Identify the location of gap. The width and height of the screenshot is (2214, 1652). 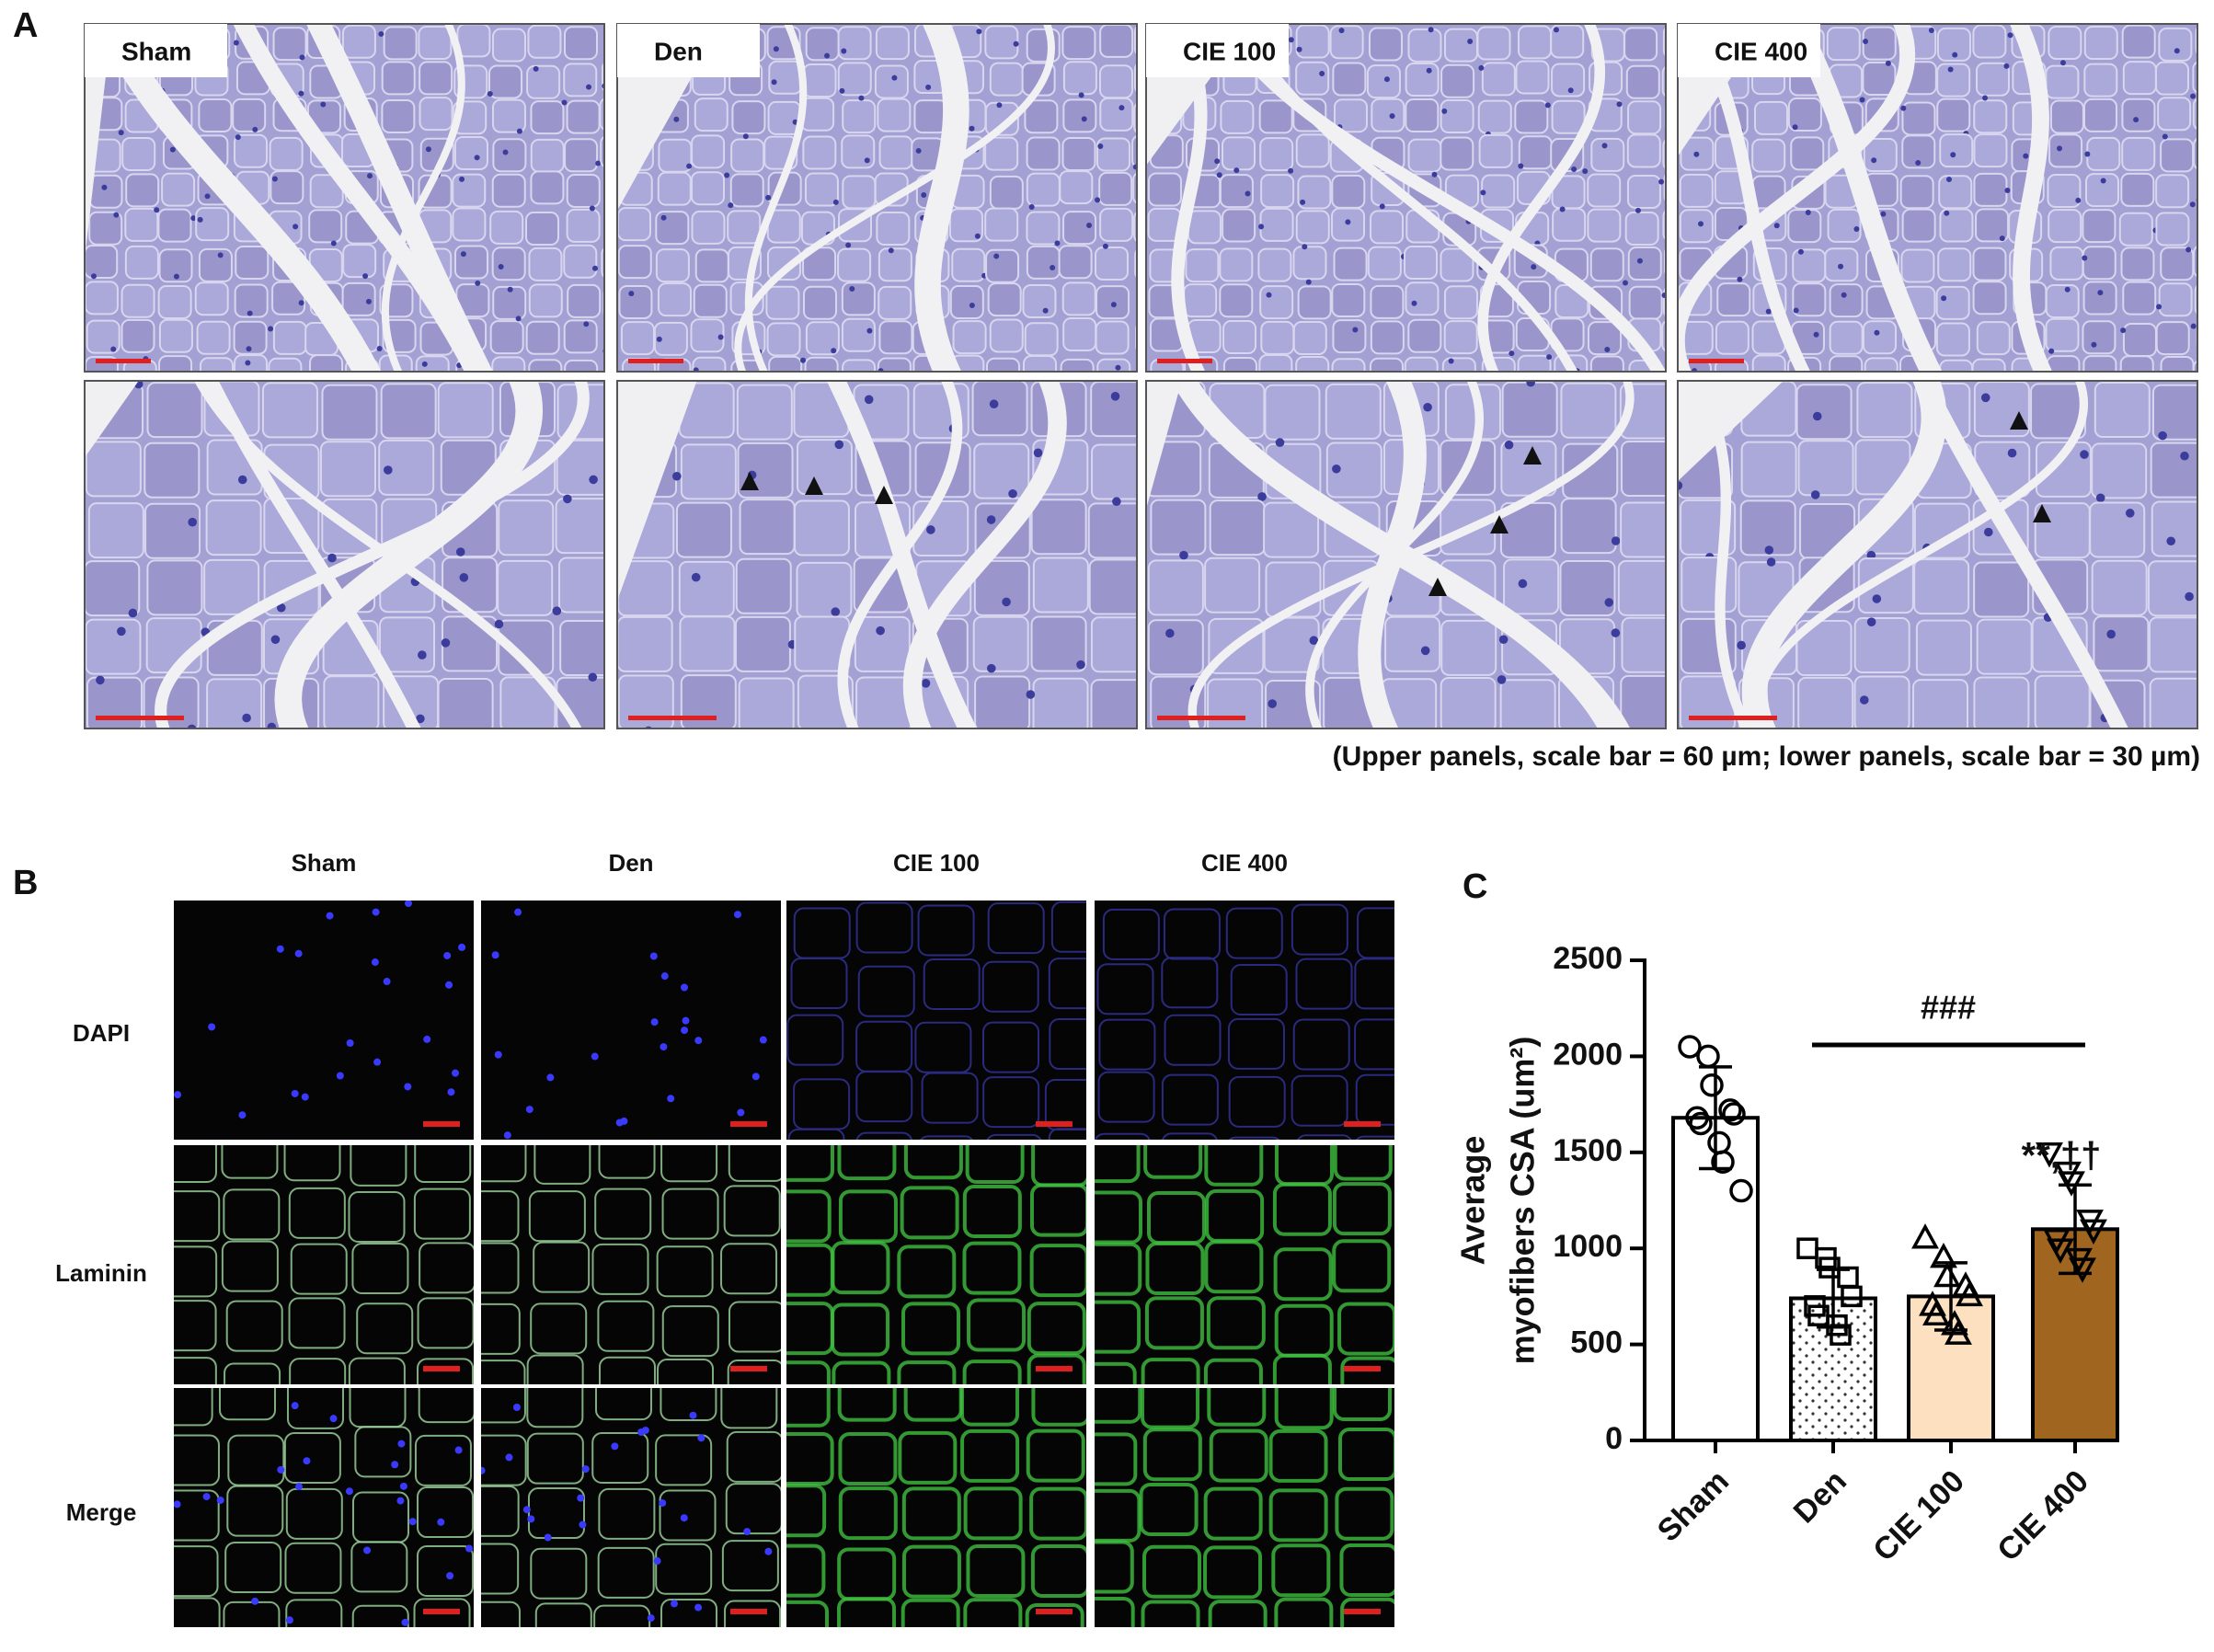
(1411, 554).